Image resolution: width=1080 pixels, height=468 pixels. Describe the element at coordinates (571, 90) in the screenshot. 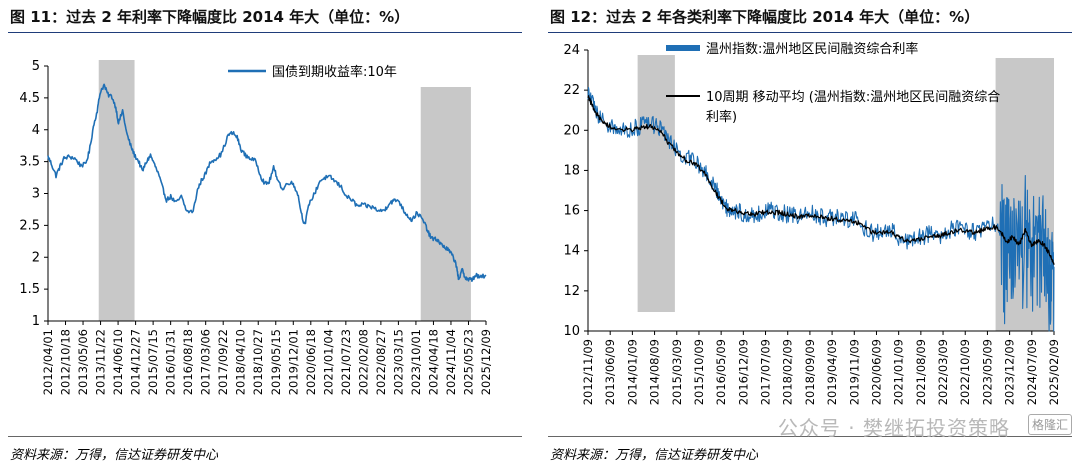

I see `y-tick-label: 22` at that location.